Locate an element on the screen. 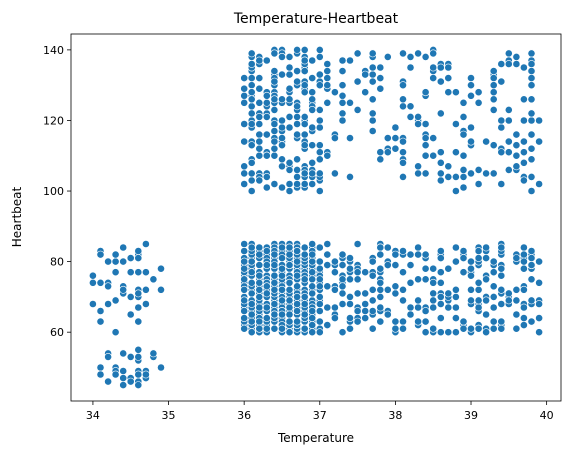  y-tick-label: 140 is located at coordinates (53, 50).